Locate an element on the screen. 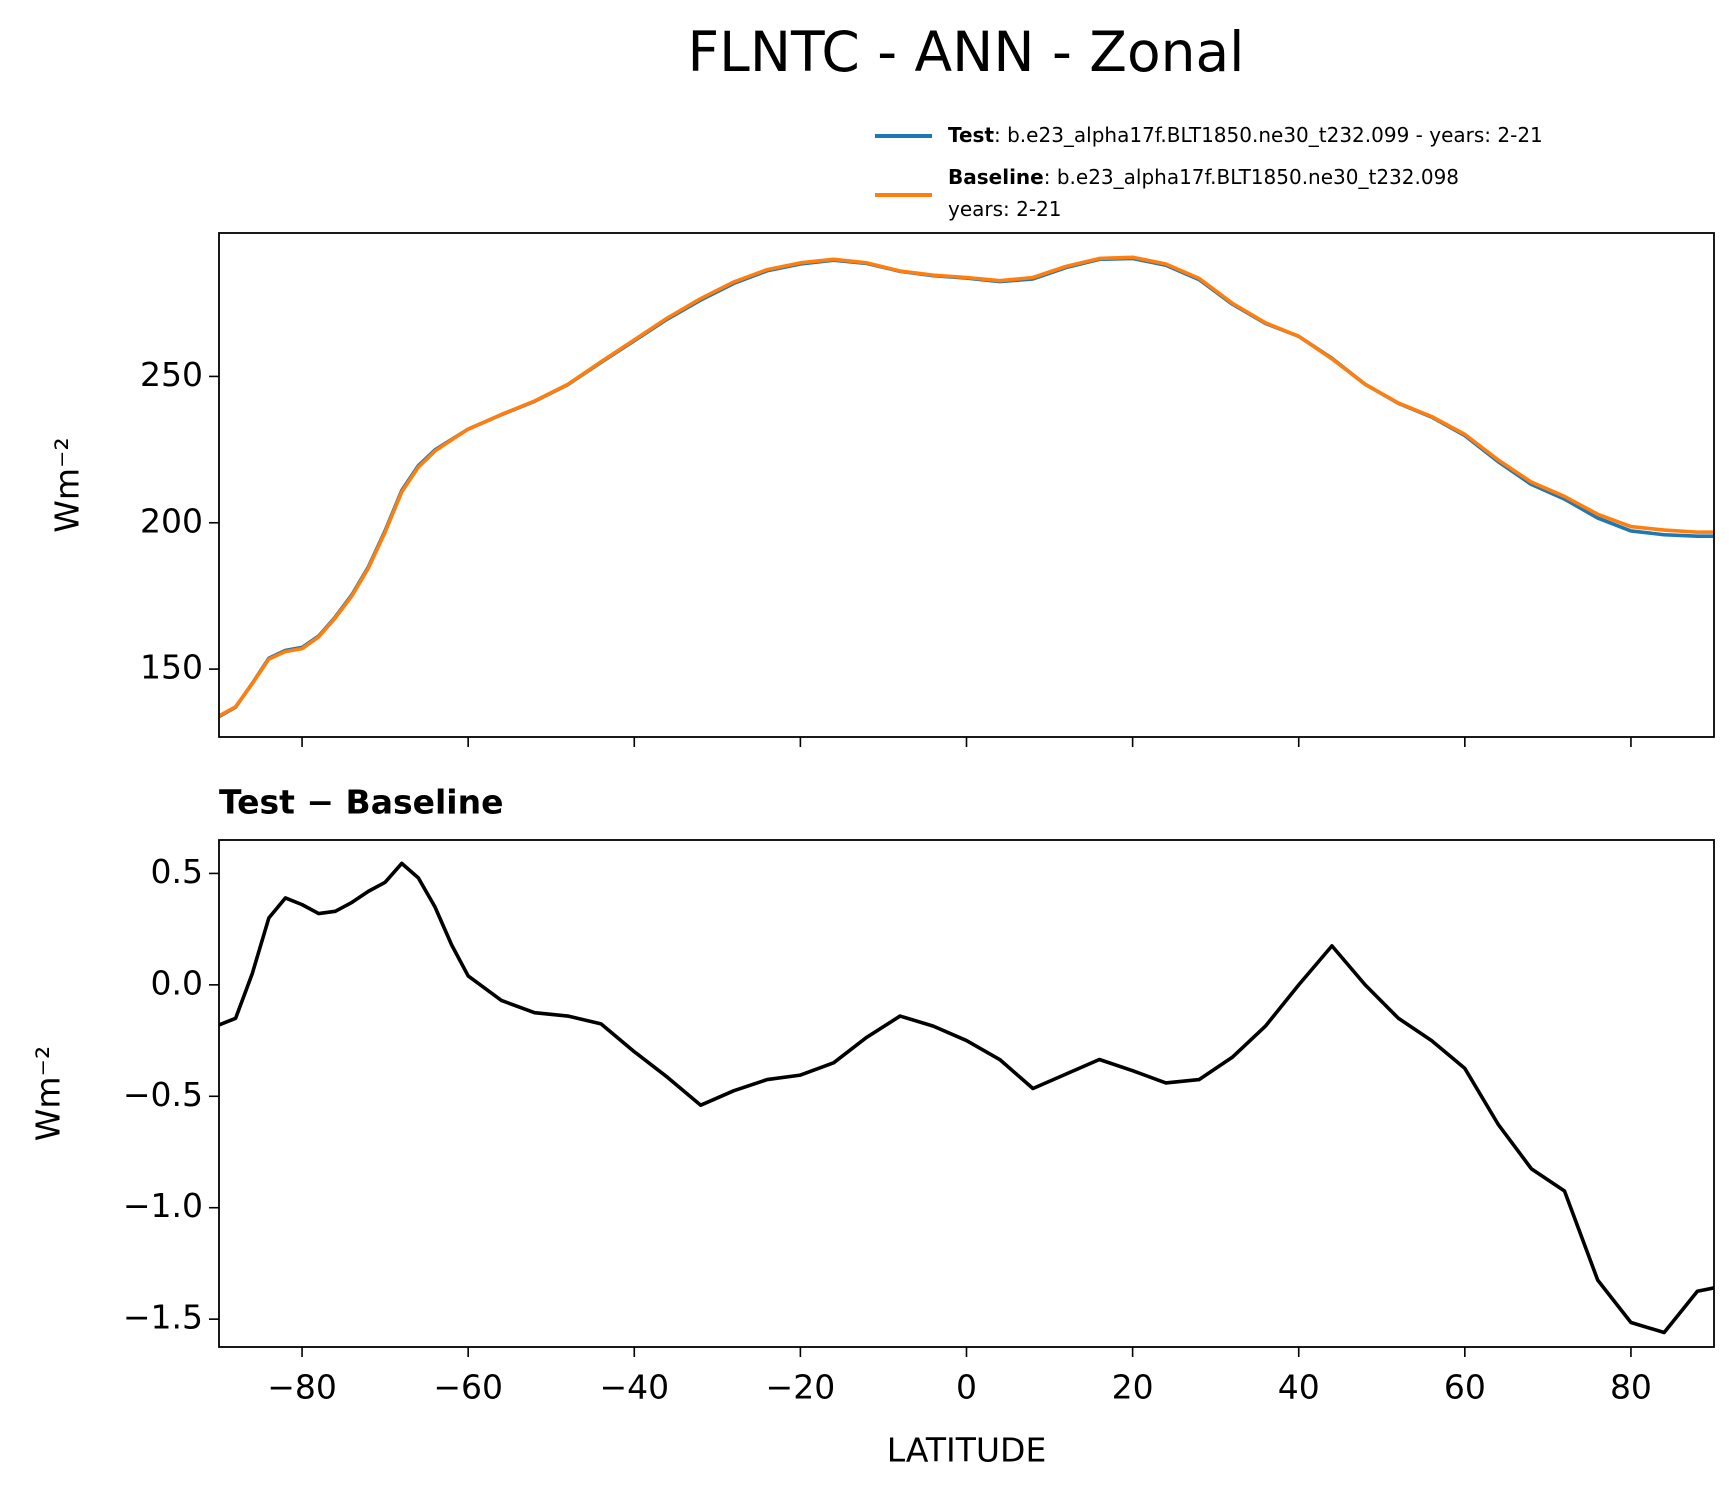 This screenshot has height=1496, width=1736. x-tick-label: 80 is located at coordinates (1631, 1387).